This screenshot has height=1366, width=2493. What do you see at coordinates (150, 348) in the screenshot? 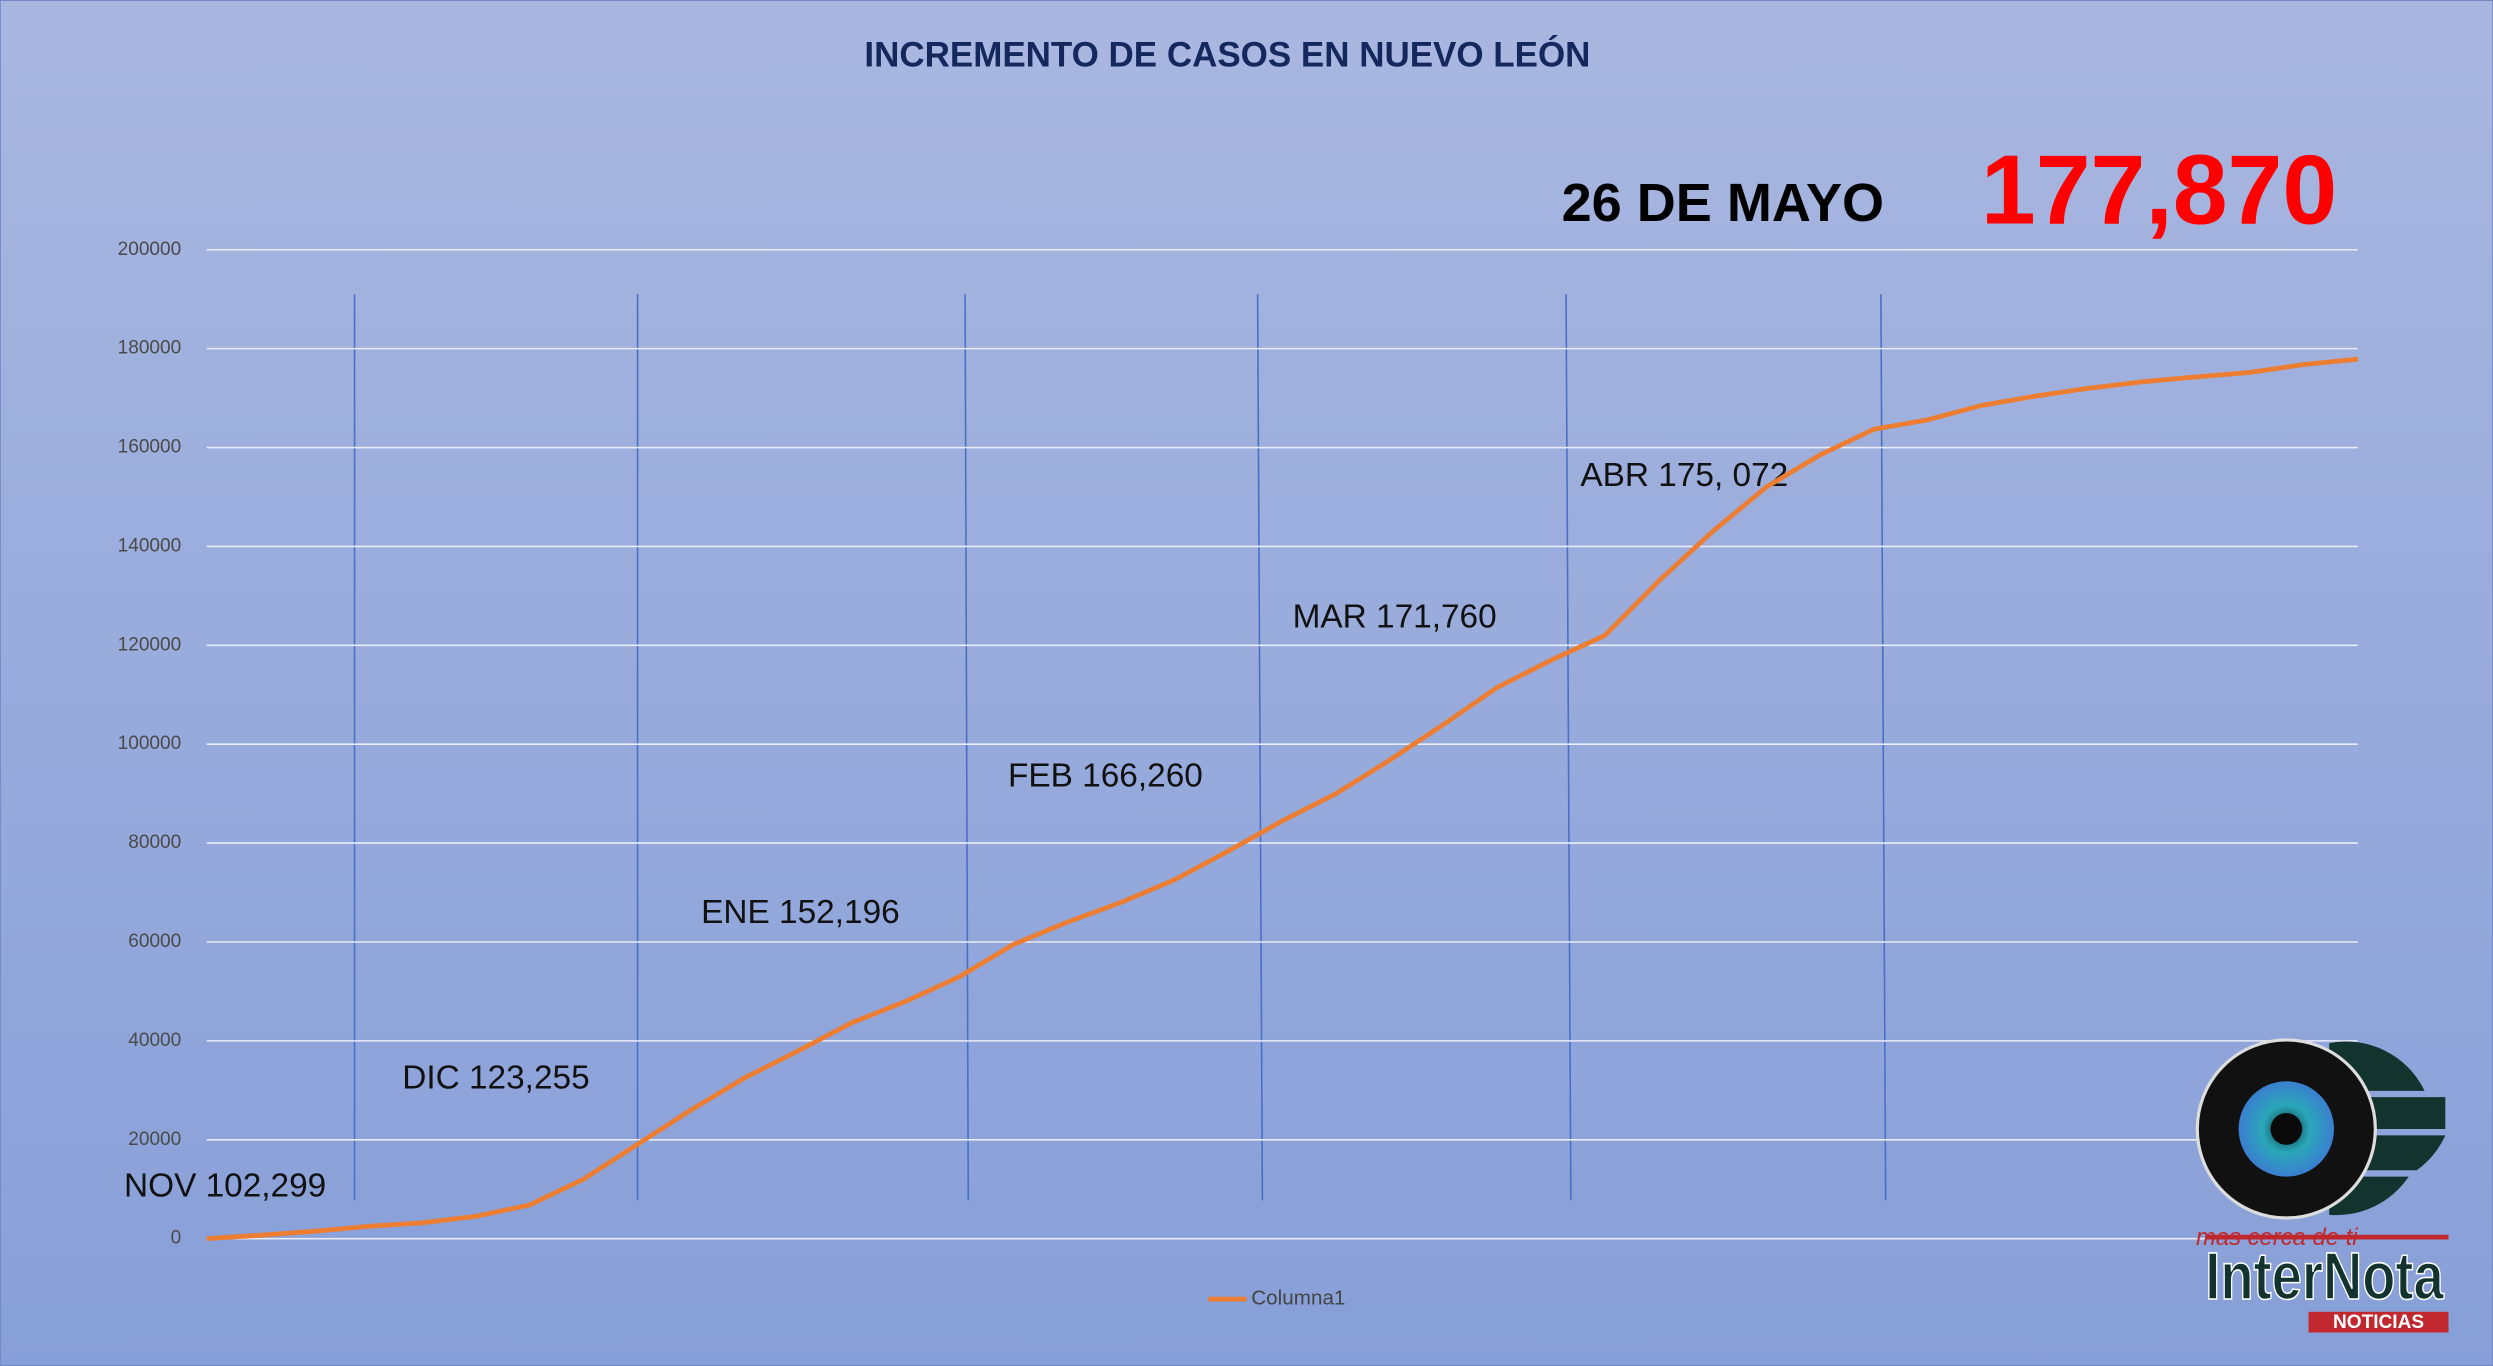
I see `y-tick-label: 180000` at bounding box center [150, 348].